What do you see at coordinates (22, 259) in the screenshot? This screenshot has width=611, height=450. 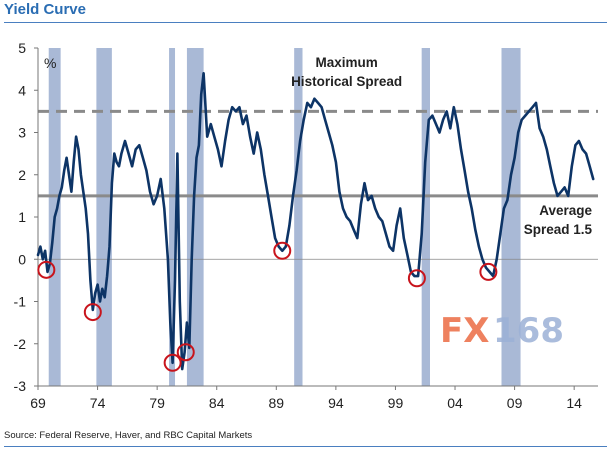 I see `y-tick-label-3: 0` at bounding box center [22, 259].